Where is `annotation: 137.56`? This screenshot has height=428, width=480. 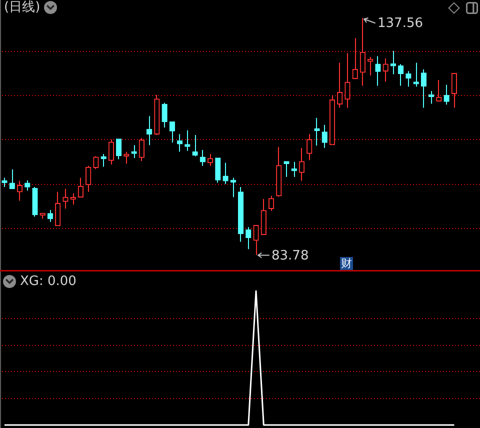
annotation: 137.56 is located at coordinates (400, 23).